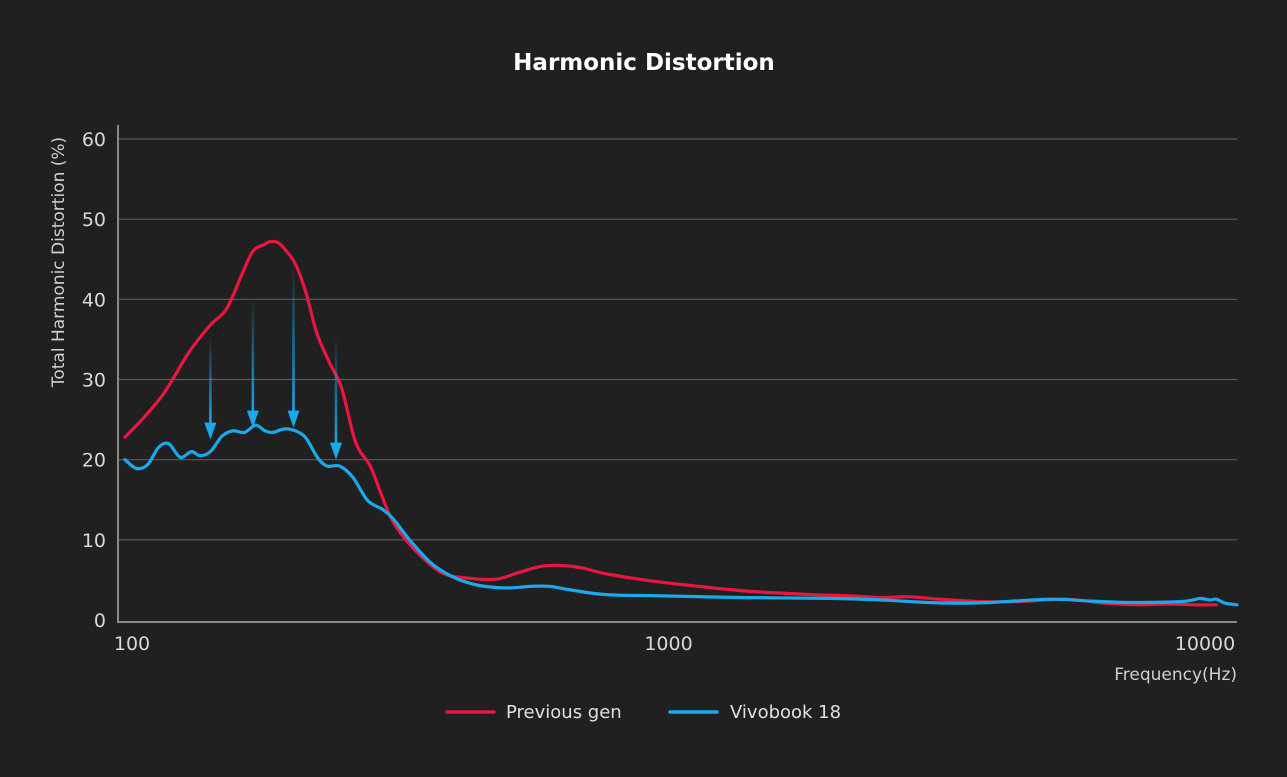 Image resolution: width=1287 pixels, height=777 pixels. Describe the element at coordinates (273, 361) in the screenshot. I see `reduction-arrows` at that location.